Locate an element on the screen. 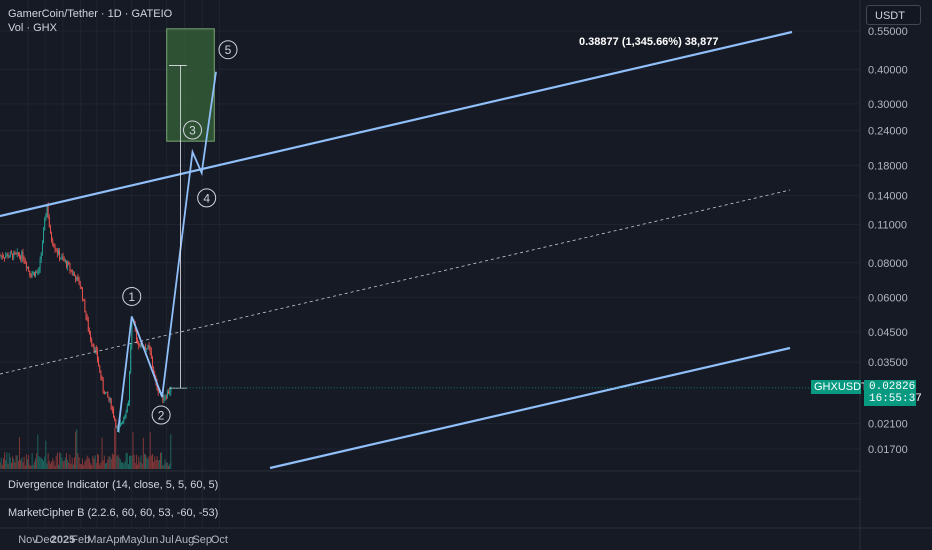 The image size is (932, 550). wave-label: 1 is located at coordinates (131, 297).